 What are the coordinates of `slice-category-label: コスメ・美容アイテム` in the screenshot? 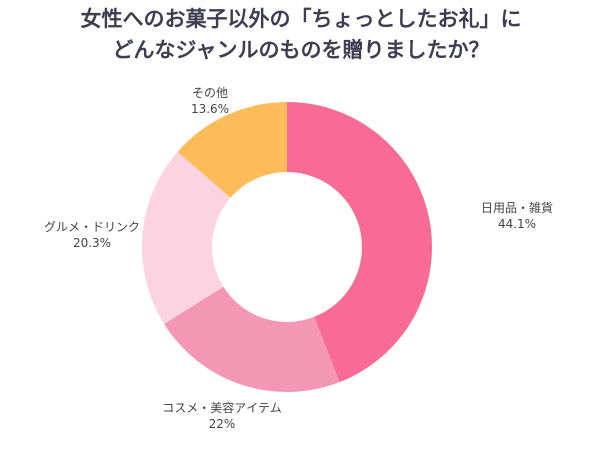 It's located at (221, 407).